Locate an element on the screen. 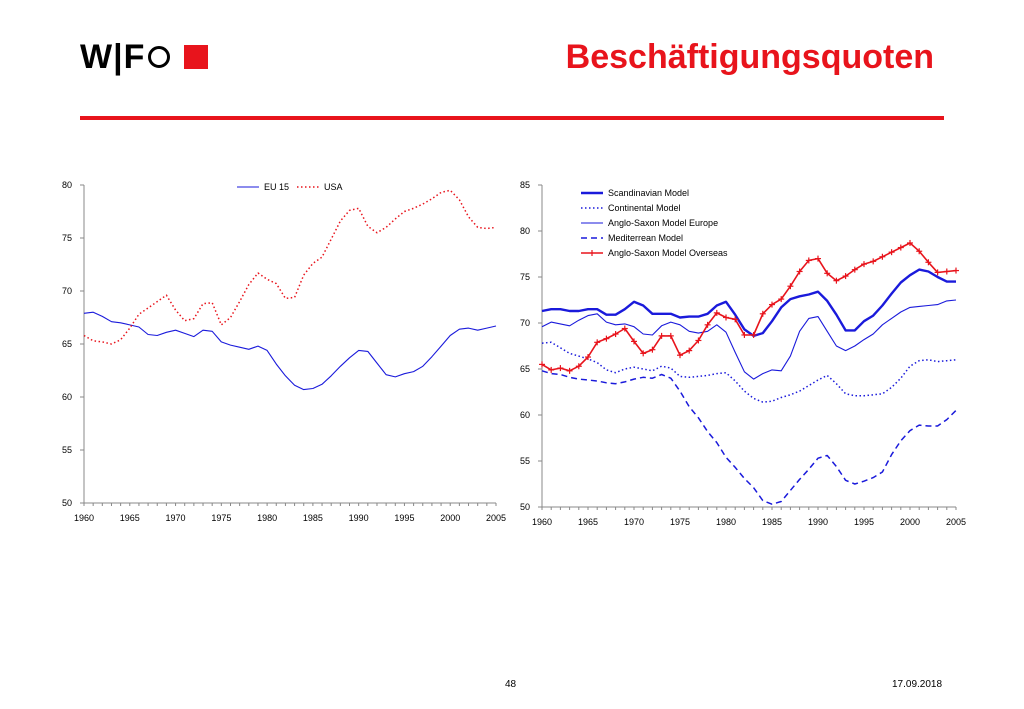  logo-circle-icon is located at coordinates (159, 57).